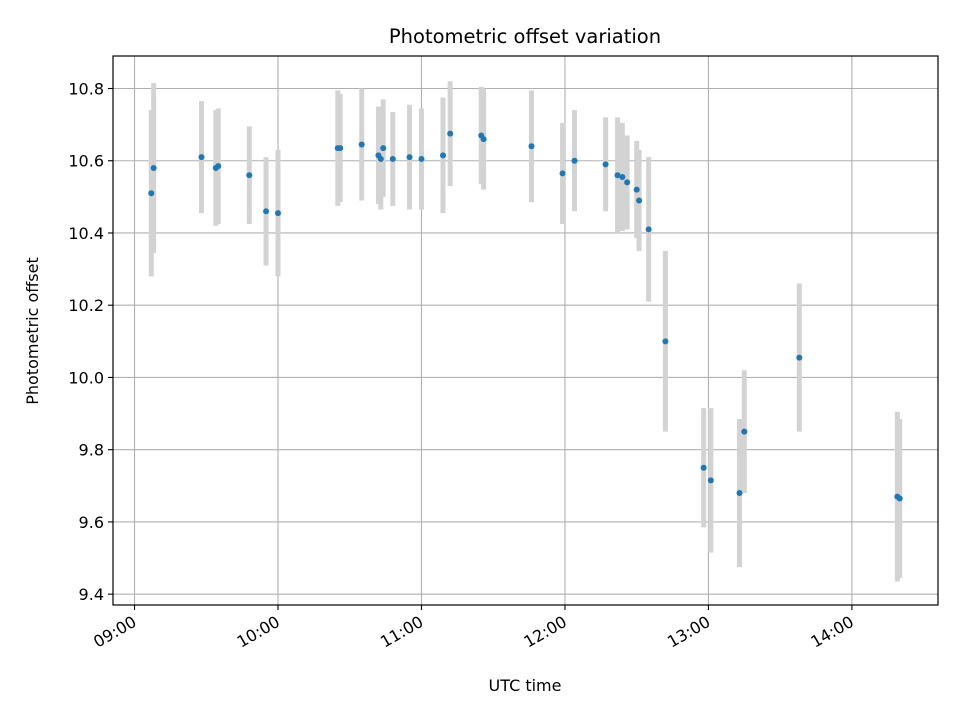  What do you see at coordinates (91, 450) in the screenshot?
I see `y-tick-label: 9.8` at bounding box center [91, 450].